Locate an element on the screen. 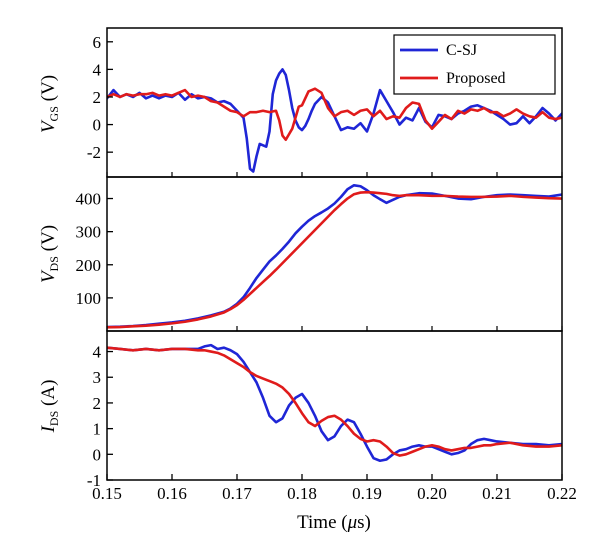 The width and height of the screenshot is (605, 539). xtick-label-6: 0.21 is located at coordinates (497, 493).